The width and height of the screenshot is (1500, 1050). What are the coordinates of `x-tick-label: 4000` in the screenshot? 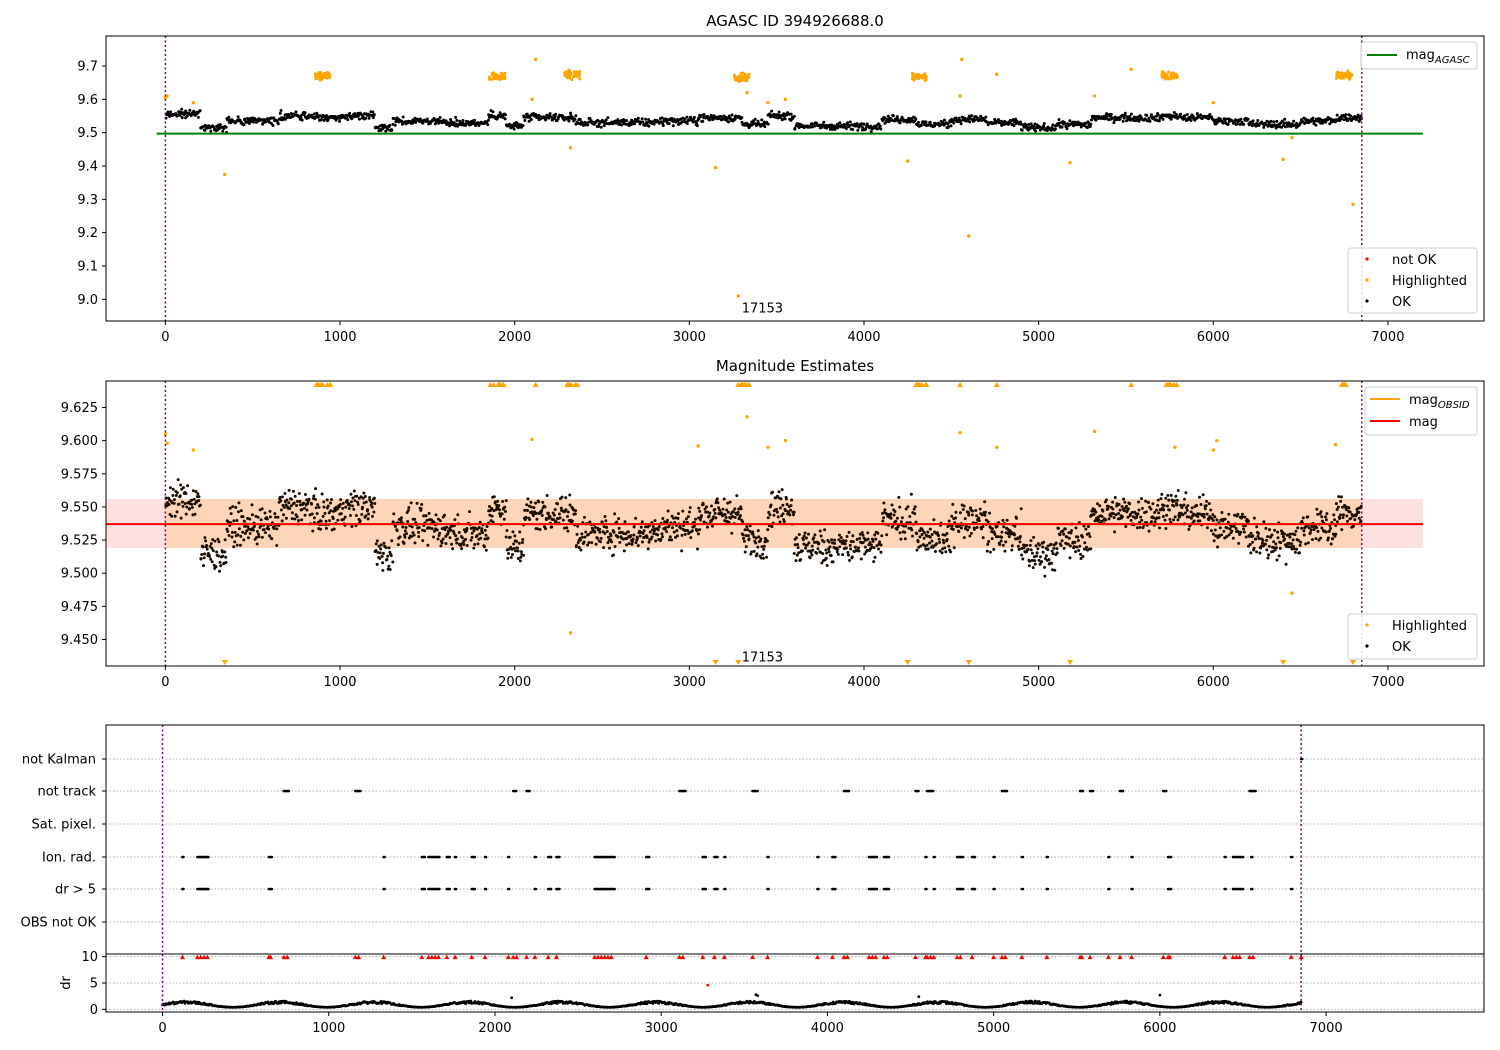 It's located at (863, 682).